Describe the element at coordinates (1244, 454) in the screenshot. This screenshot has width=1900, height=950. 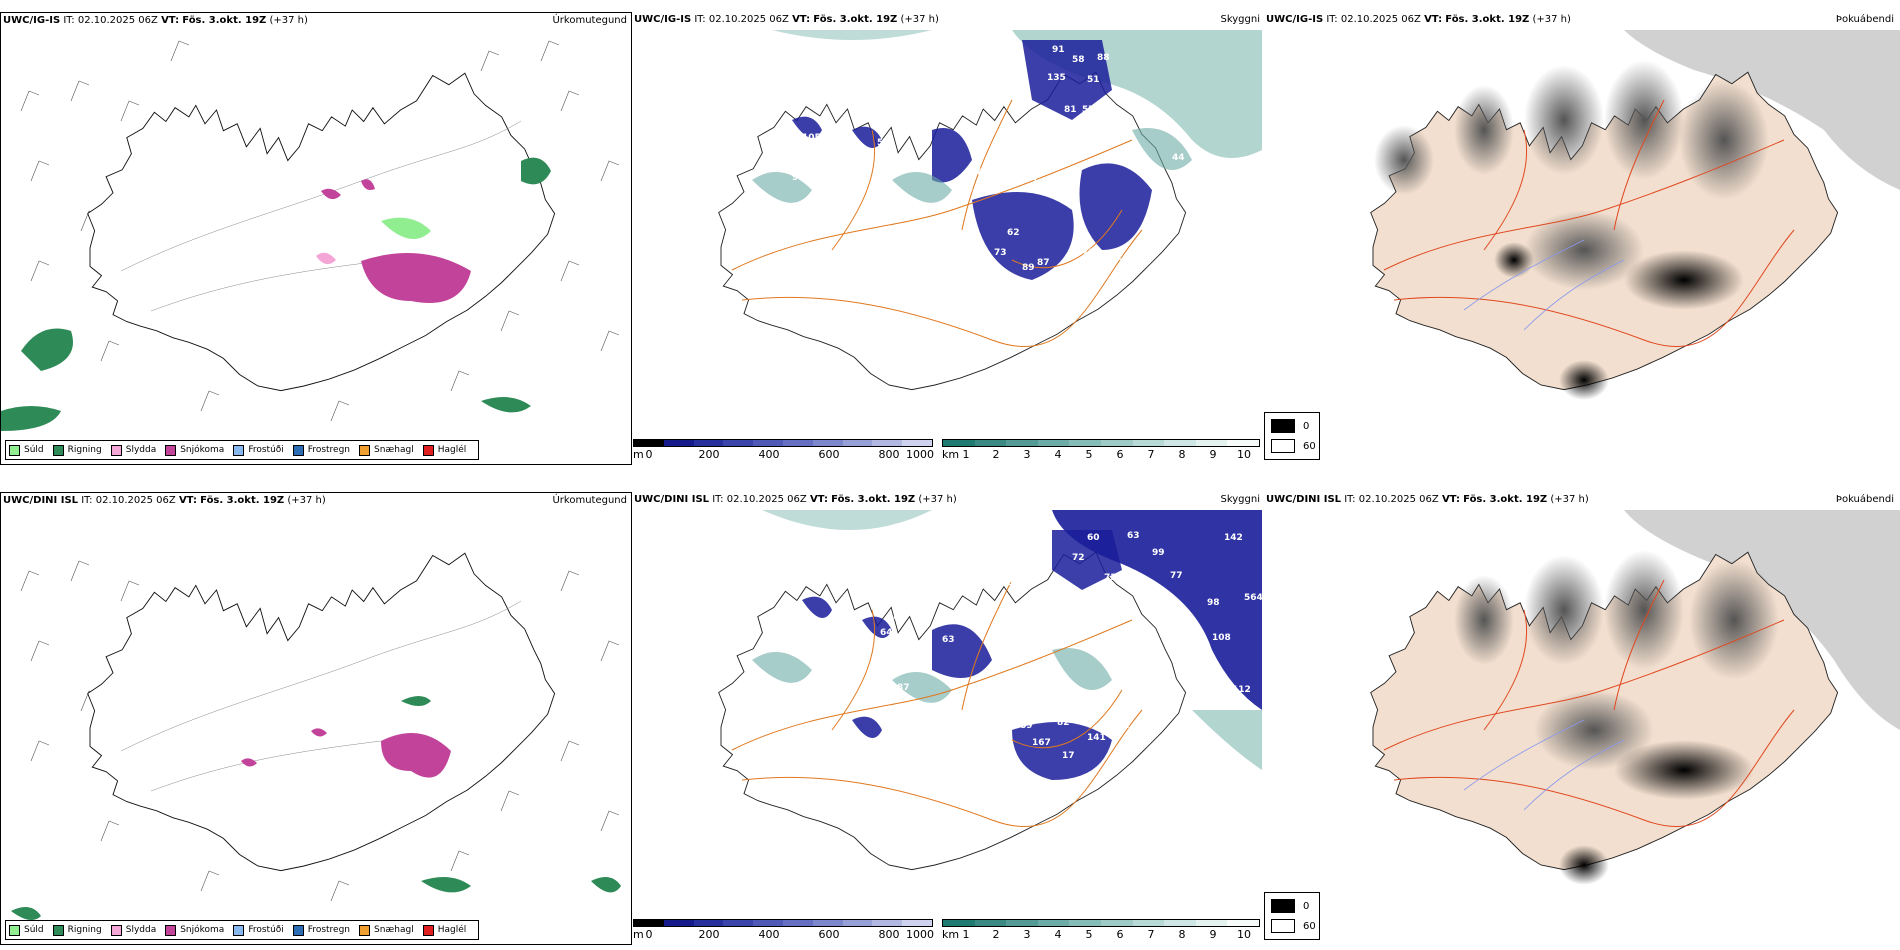
I see `tick-label: 10` at that location.